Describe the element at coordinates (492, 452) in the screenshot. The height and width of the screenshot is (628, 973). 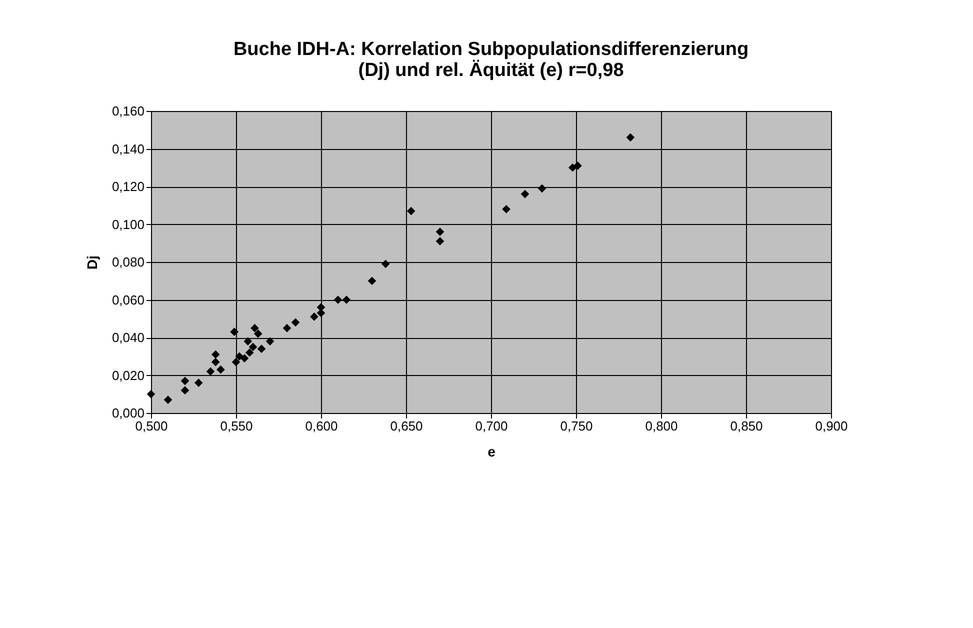
I see `x-axis-title: e` at that location.